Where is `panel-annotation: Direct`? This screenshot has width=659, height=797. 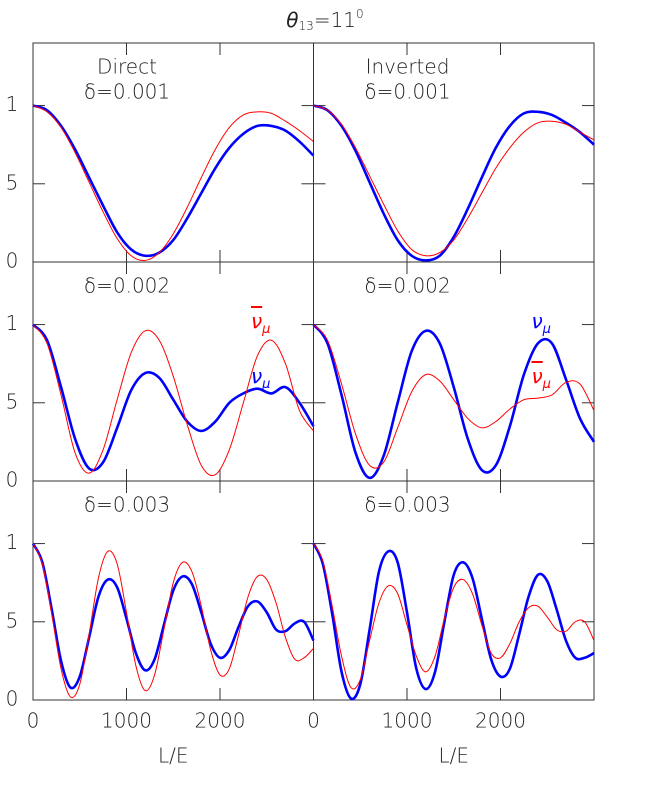
panel-annotation: Direct is located at coordinates (127, 67).